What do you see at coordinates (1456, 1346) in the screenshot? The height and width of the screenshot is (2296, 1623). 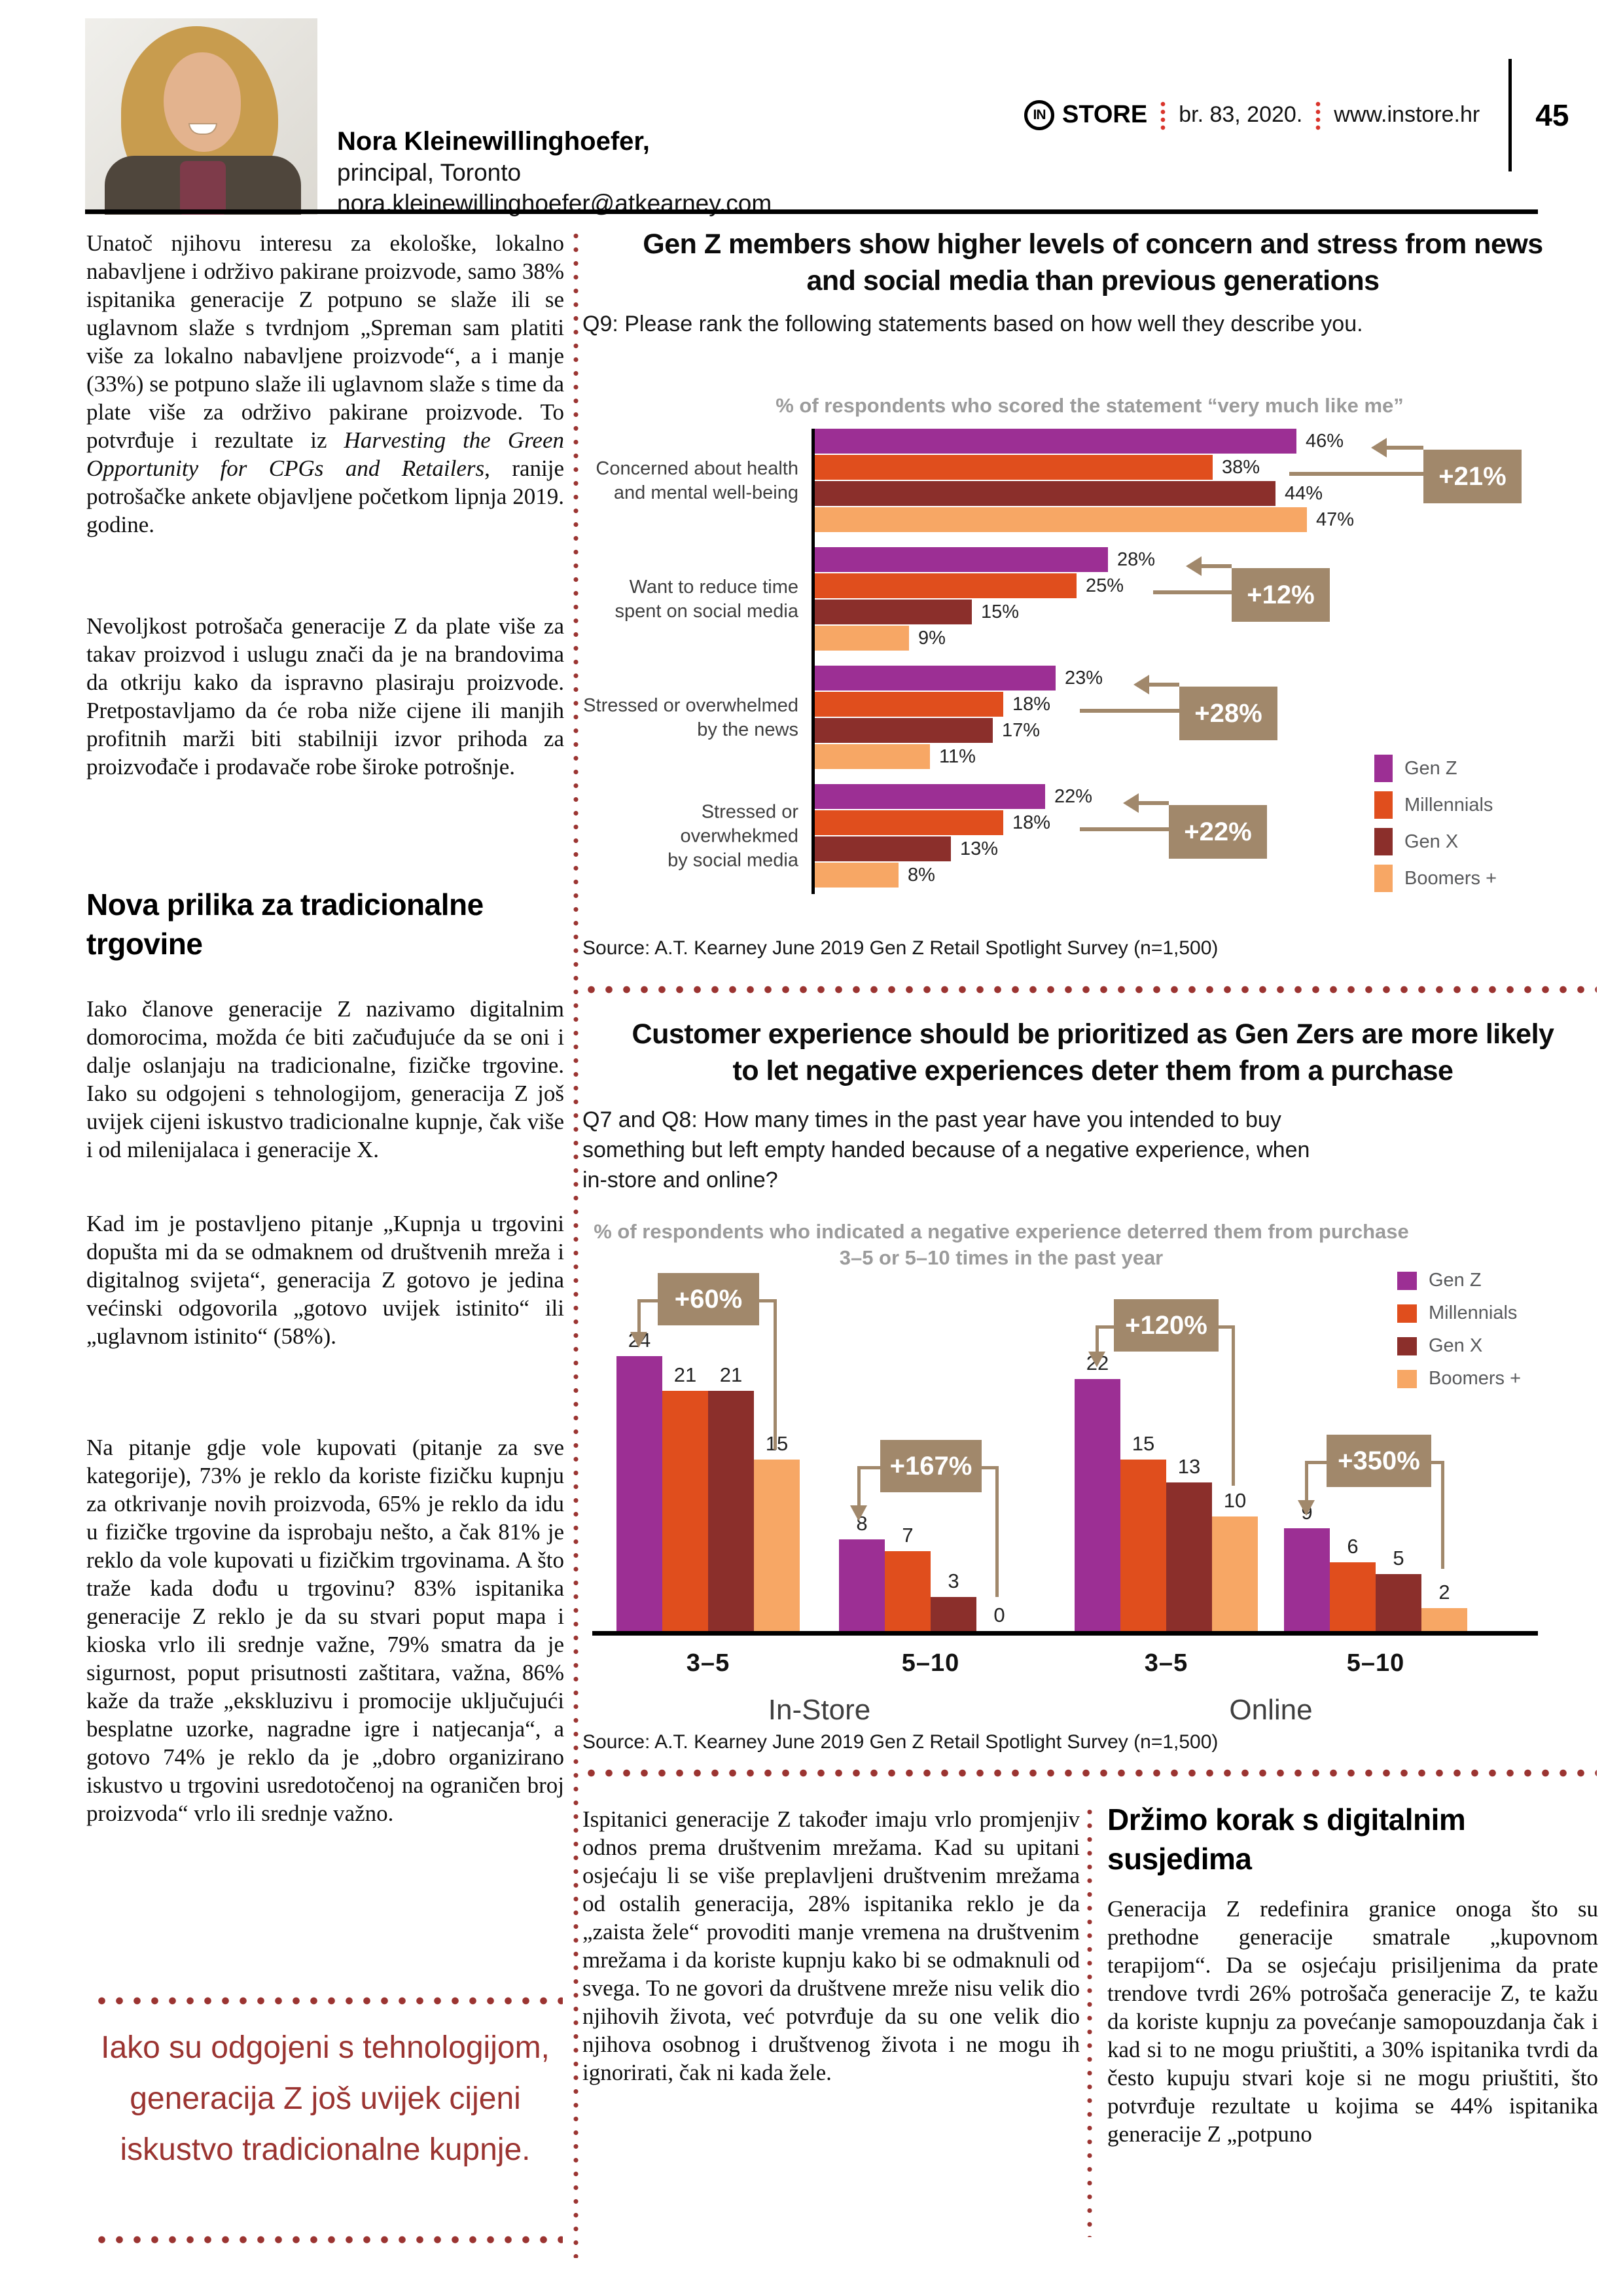 I see `legend-label: Gen X` at bounding box center [1456, 1346].